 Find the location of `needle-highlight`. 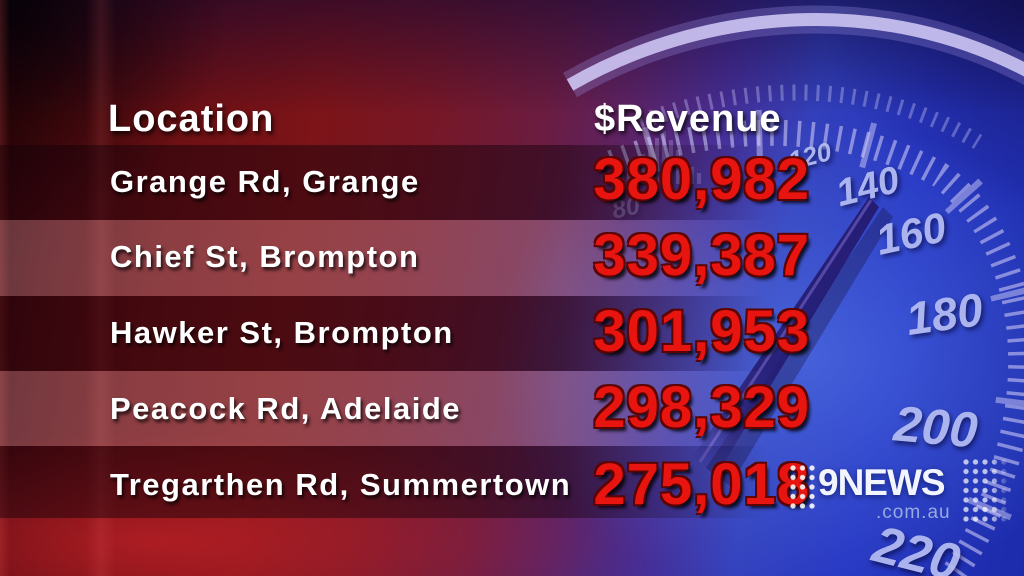

needle-highlight is located at coordinates (785, 331).